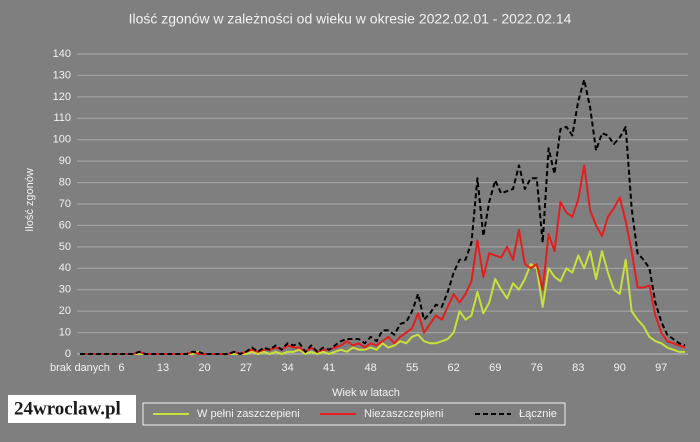 The image size is (700, 442). What do you see at coordinates (80, 368) in the screenshot?
I see `x-tick-label: brak danych` at bounding box center [80, 368].